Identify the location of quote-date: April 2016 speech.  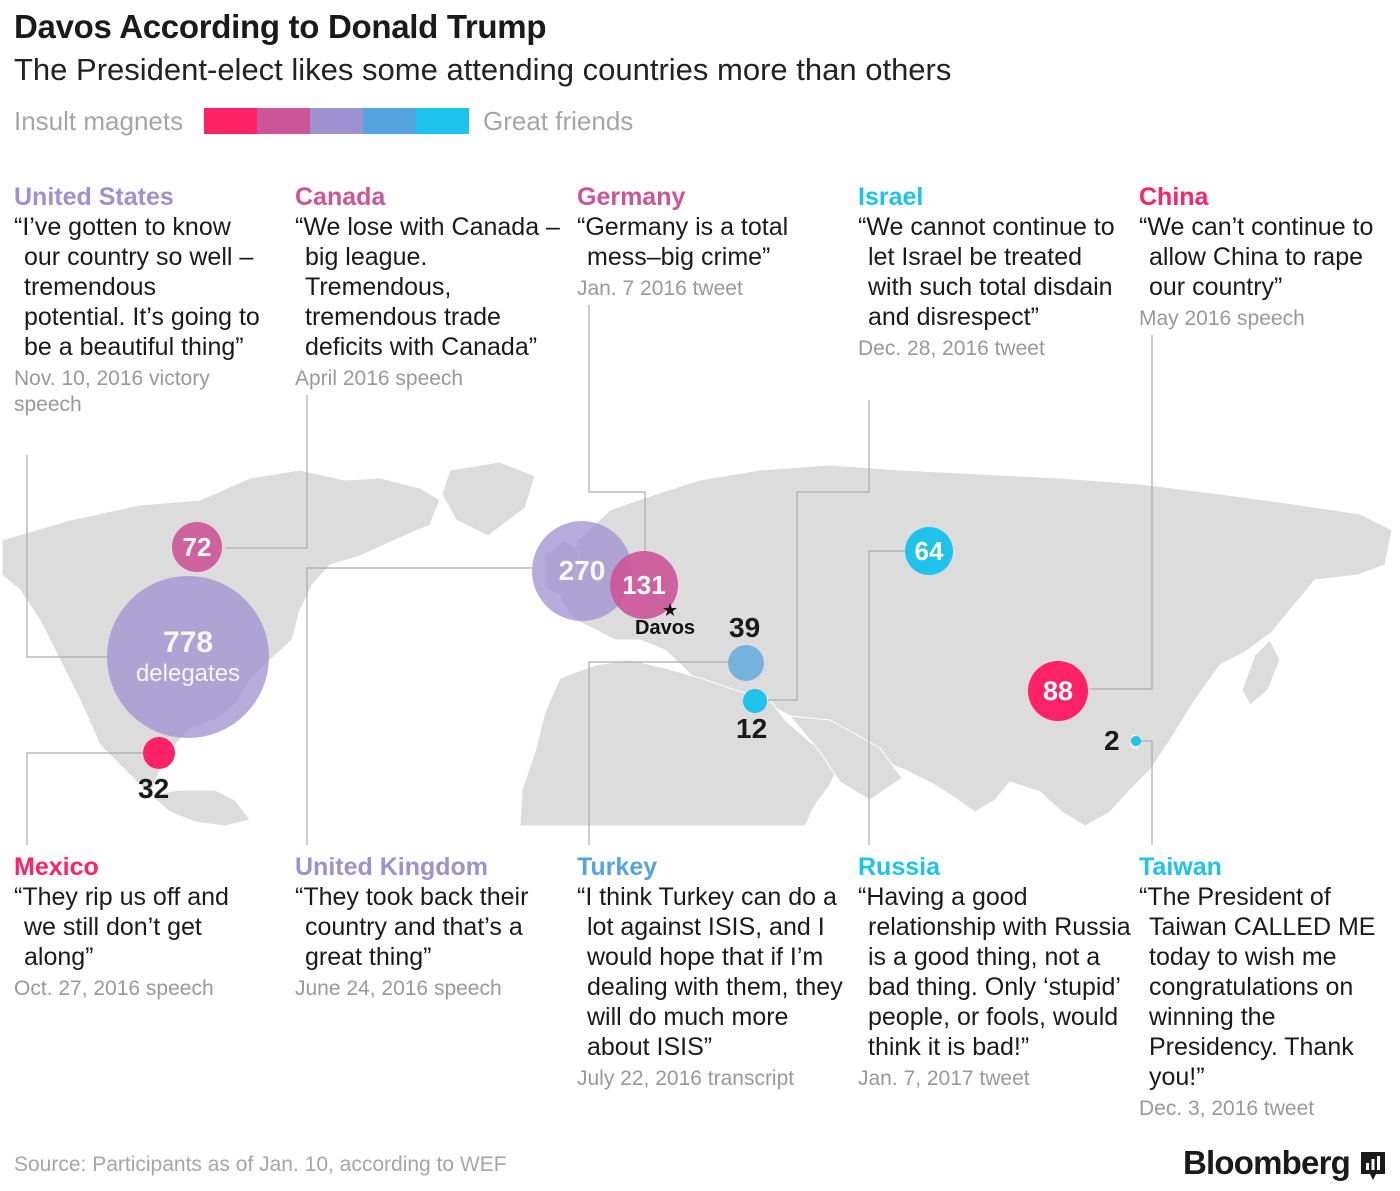
(379, 378).